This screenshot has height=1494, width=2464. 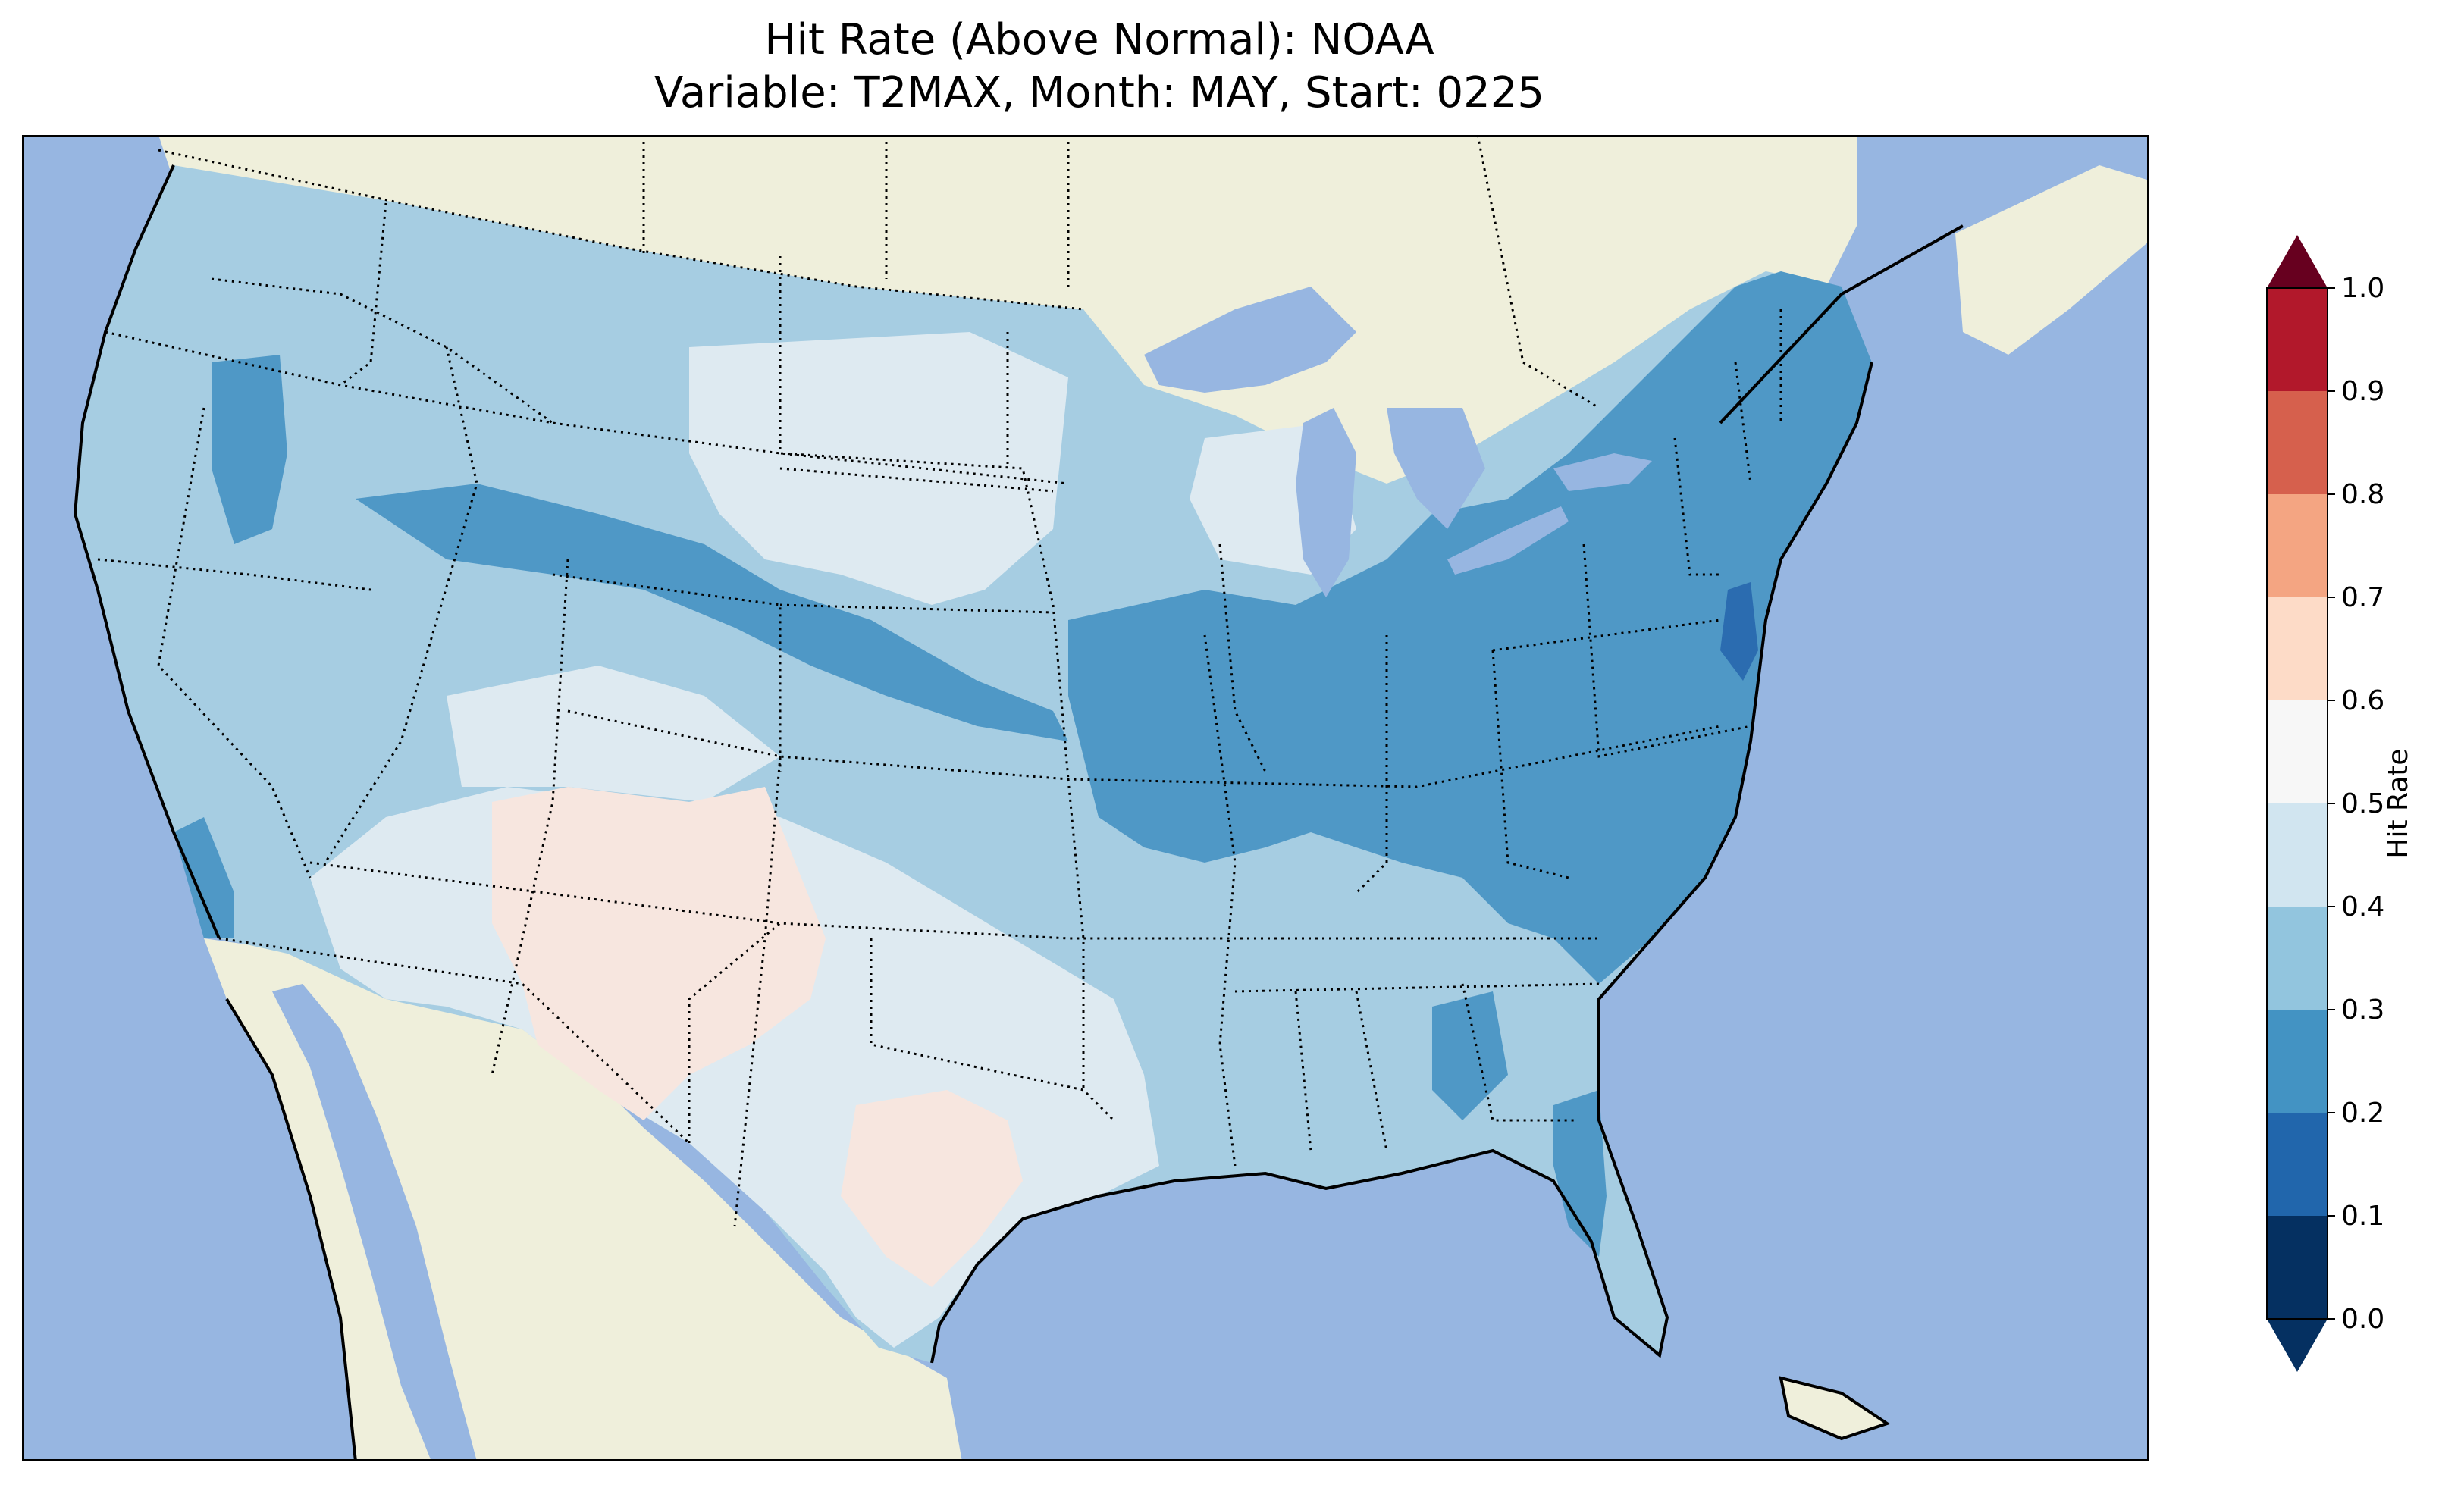 What do you see at coordinates (2362, 803) in the screenshot?
I see `colorbar-tick-label: 0.5` at bounding box center [2362, 803].